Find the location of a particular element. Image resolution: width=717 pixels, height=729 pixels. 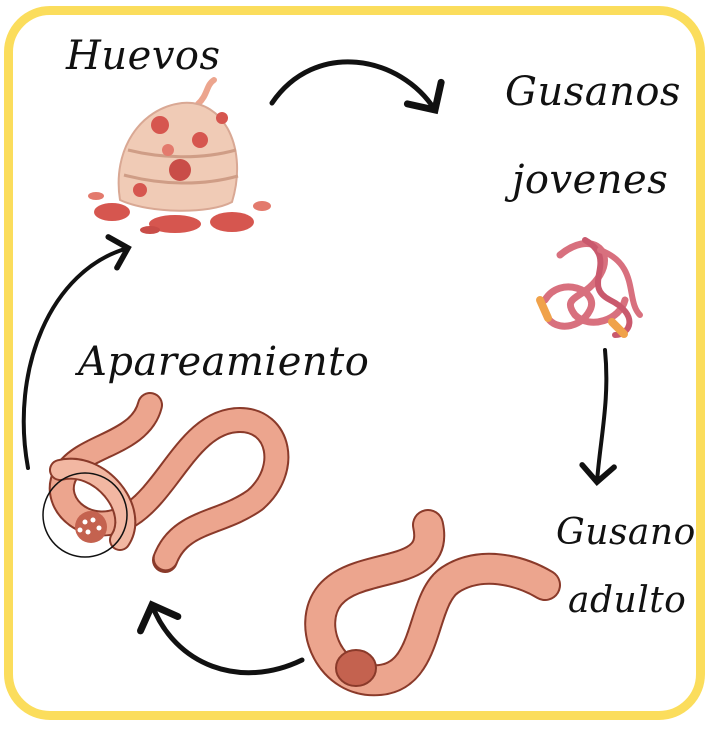

adult-worm-icon is located at coordinates (432, 603).